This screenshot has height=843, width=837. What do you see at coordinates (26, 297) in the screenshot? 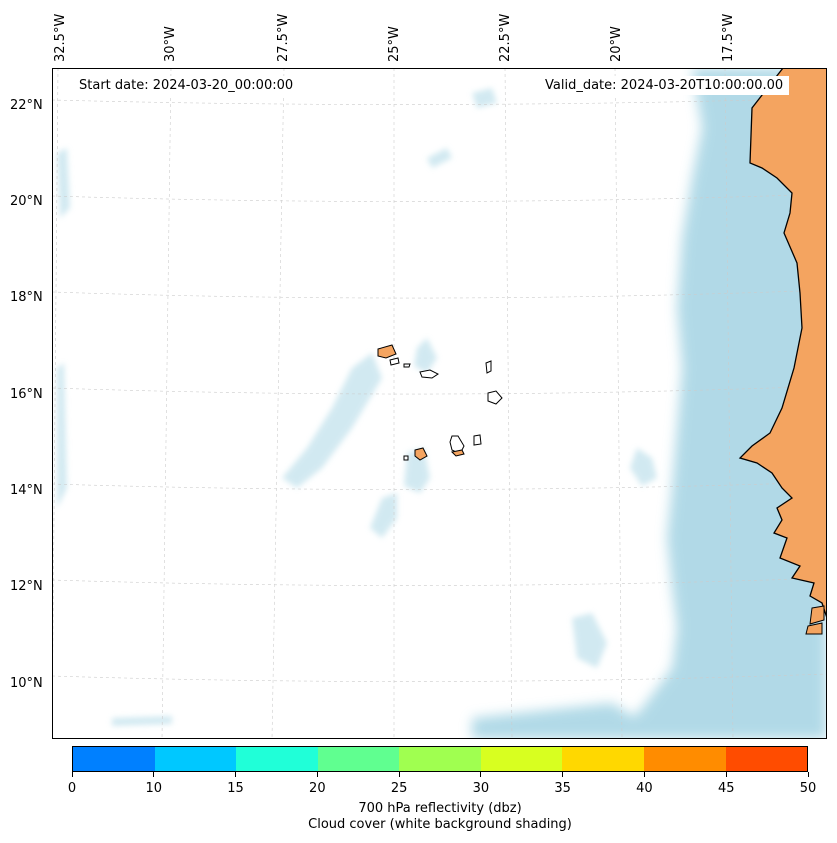
I see `lat-label-18n: 18°N` at bounding box center [26, 297].